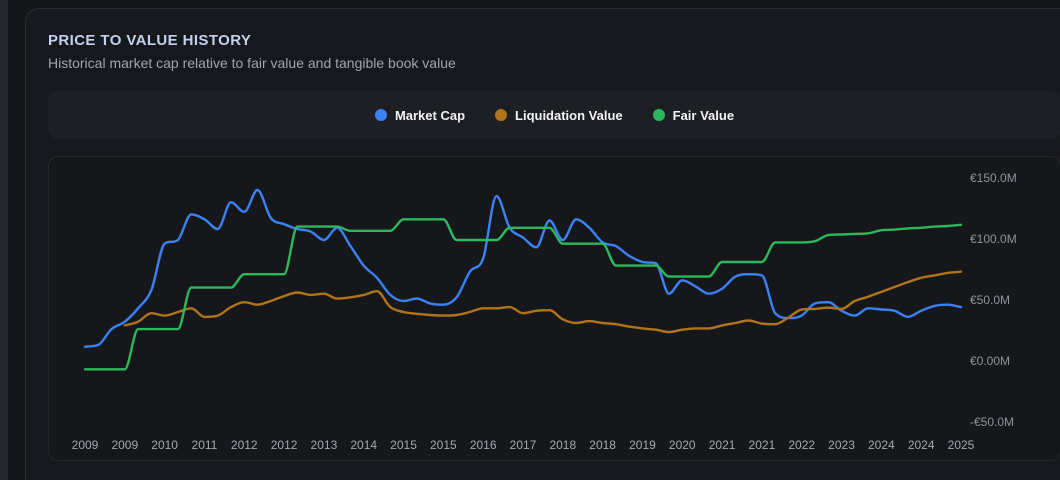 The width and height of the screenshot is (1060, 480). What do you see at coordinates (990, 300) in the screenshot?
I see `y-tick-label: €50.0M` at bounding box center [990, 300].